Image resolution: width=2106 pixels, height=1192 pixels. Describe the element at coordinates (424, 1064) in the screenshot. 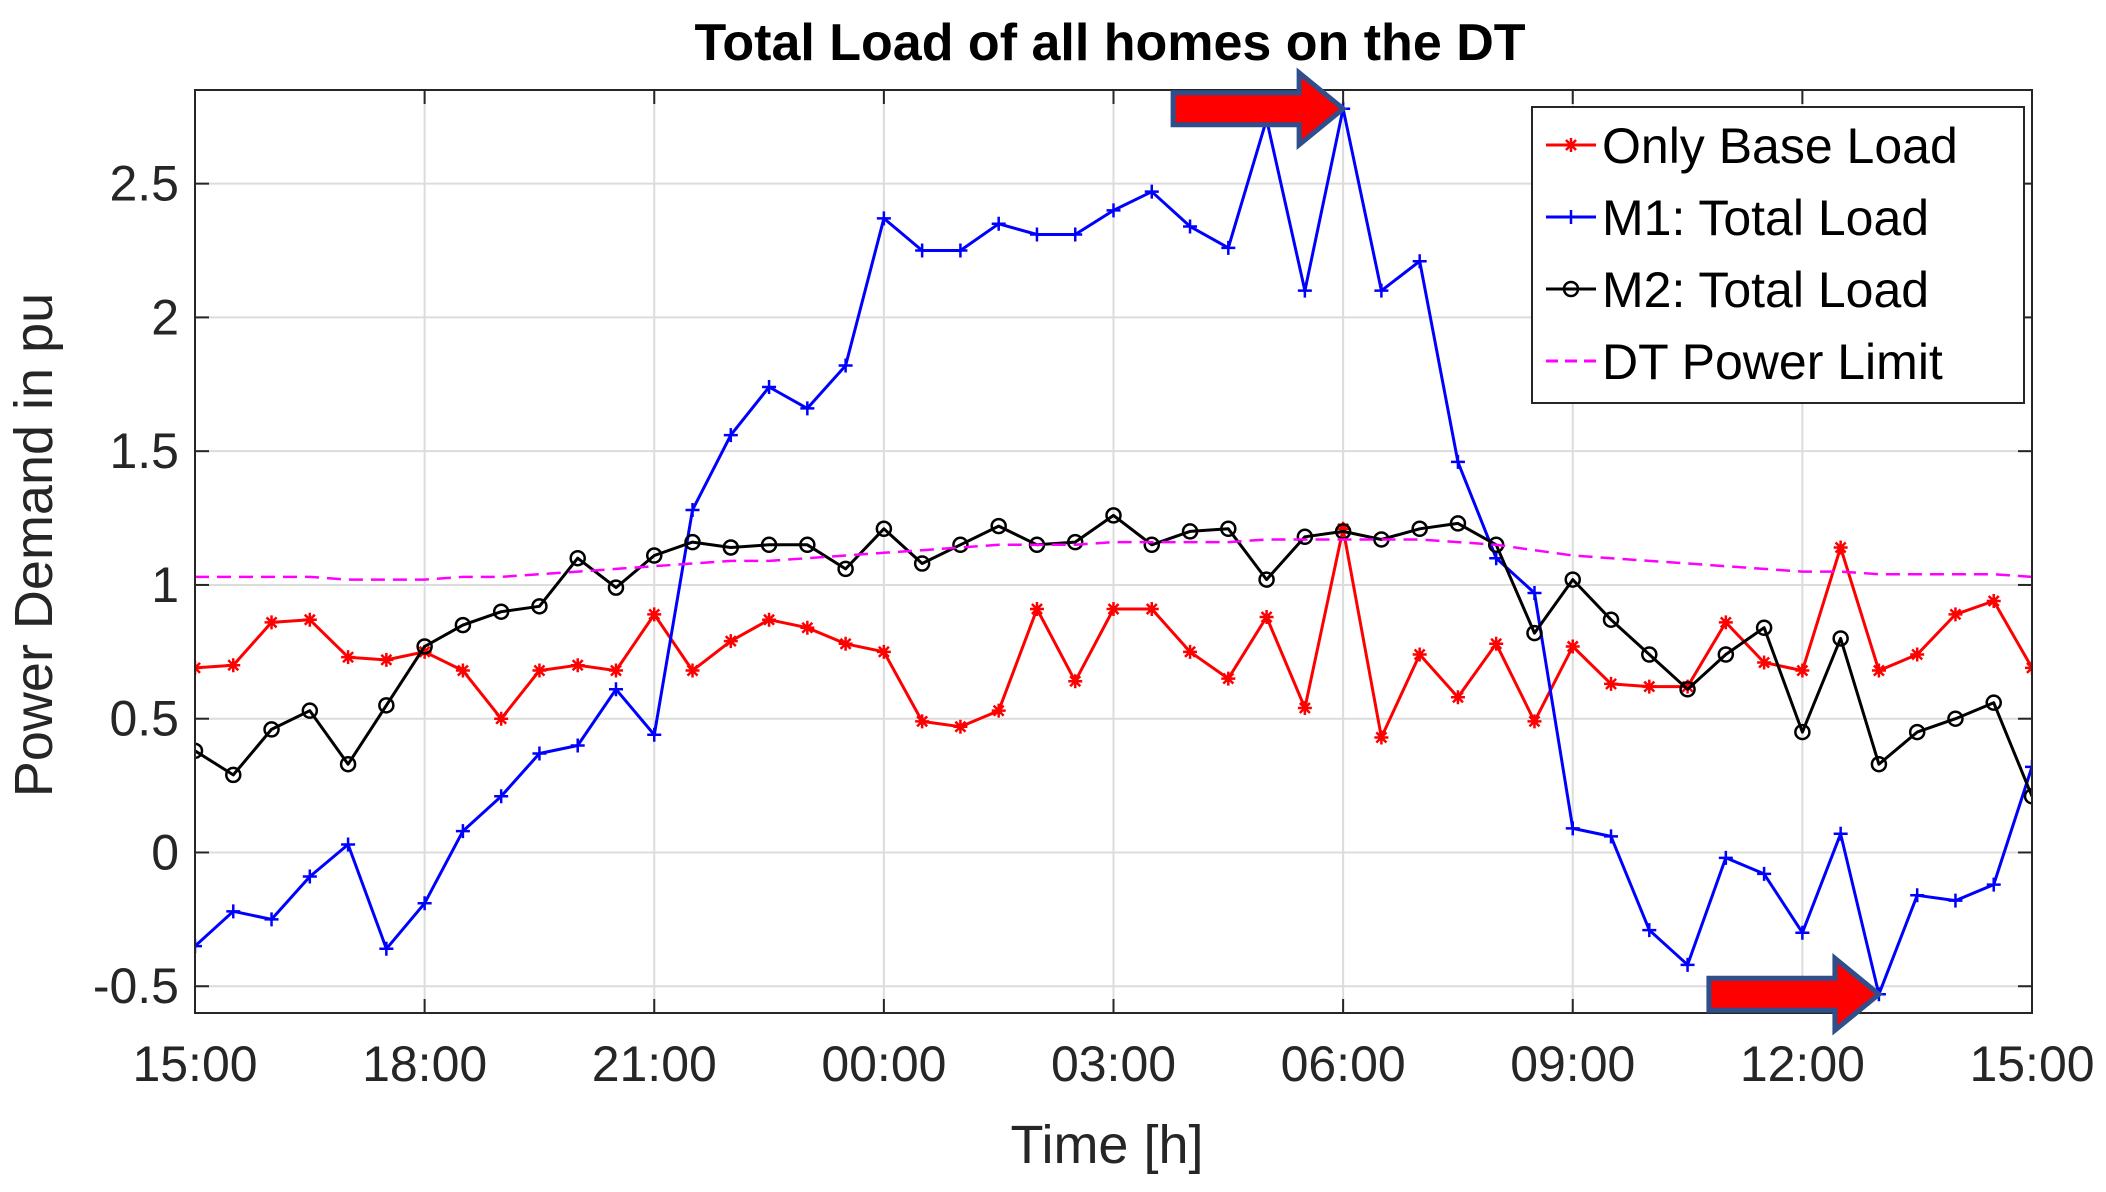

I see `x-tick-label: 18:00` at that location.